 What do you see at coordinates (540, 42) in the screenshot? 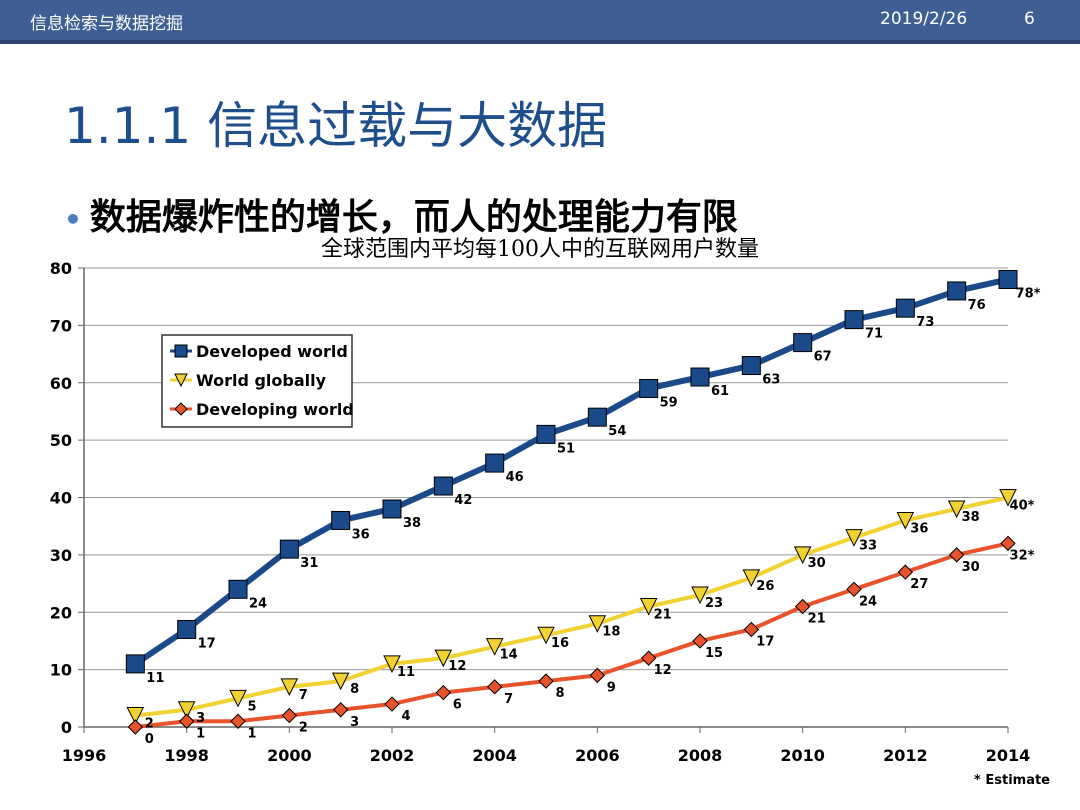
I see `header-divider` at bounding box center [540, 42].